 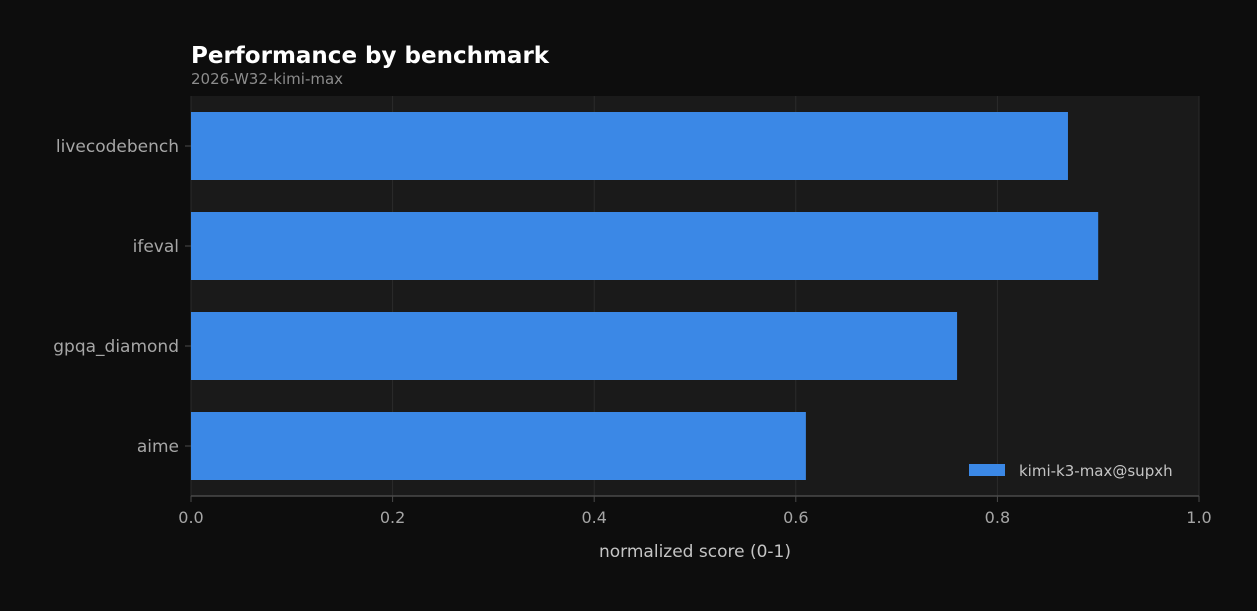 What do you see at coordinates (116, 347) in the screenshot?
I see `y-tick-label: gpqa_diamond` at bounding box center [116, 347].